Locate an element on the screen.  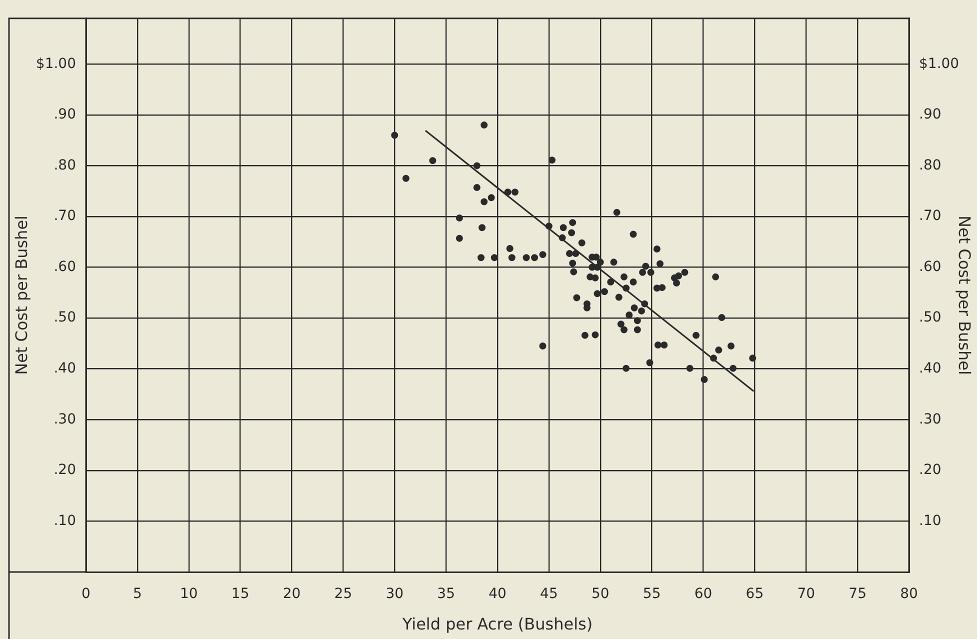
y-axis-title: Net Cost per Bushel is located at coordinates (21, 295).